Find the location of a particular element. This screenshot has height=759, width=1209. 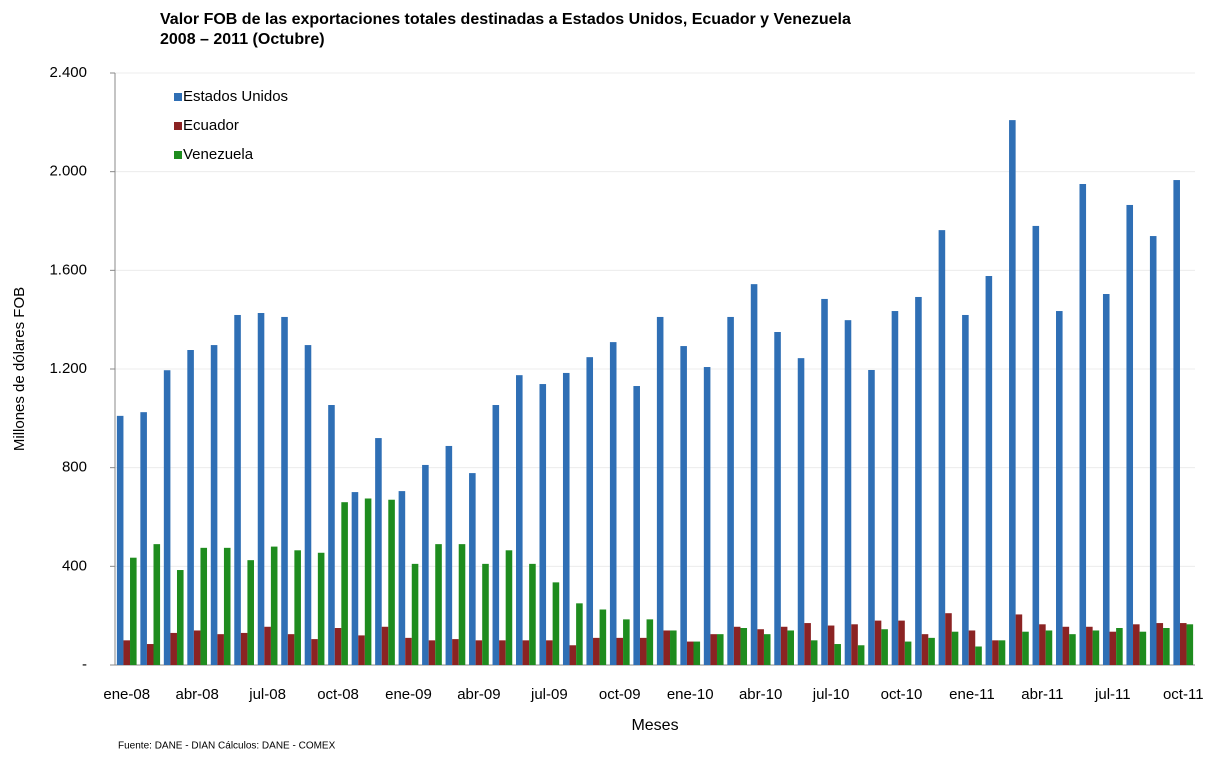

x-tick-label: ene-09 is located at coordinates (408, 694).